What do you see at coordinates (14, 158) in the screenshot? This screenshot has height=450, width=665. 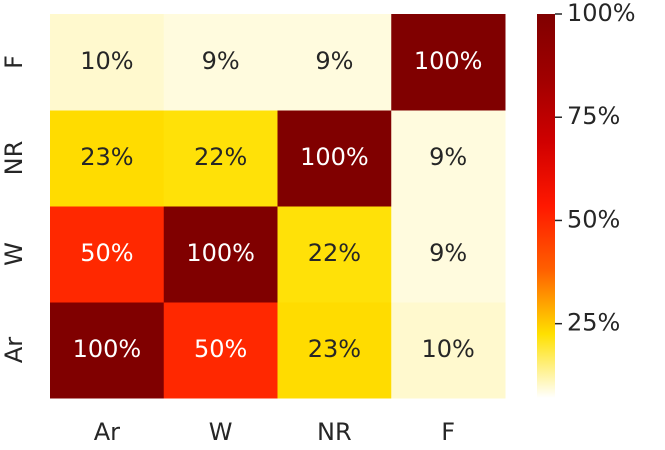 I see `y-tick-label: NR` at bounding box center [14, 158].